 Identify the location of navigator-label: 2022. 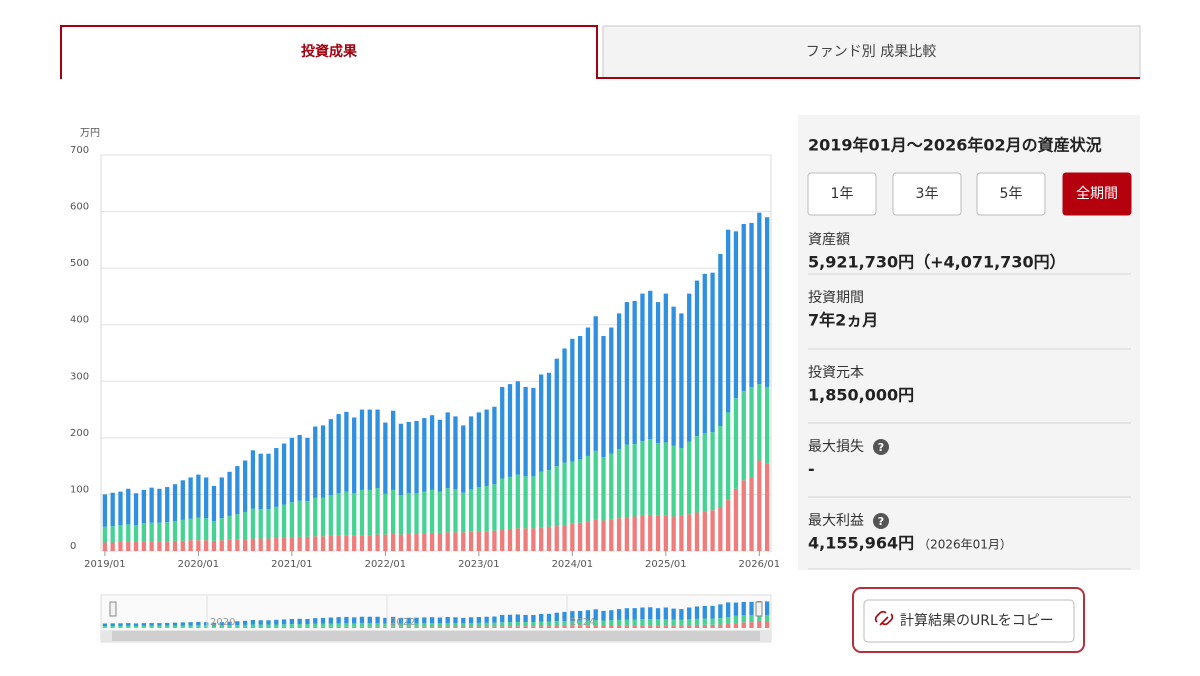
(402, 622).